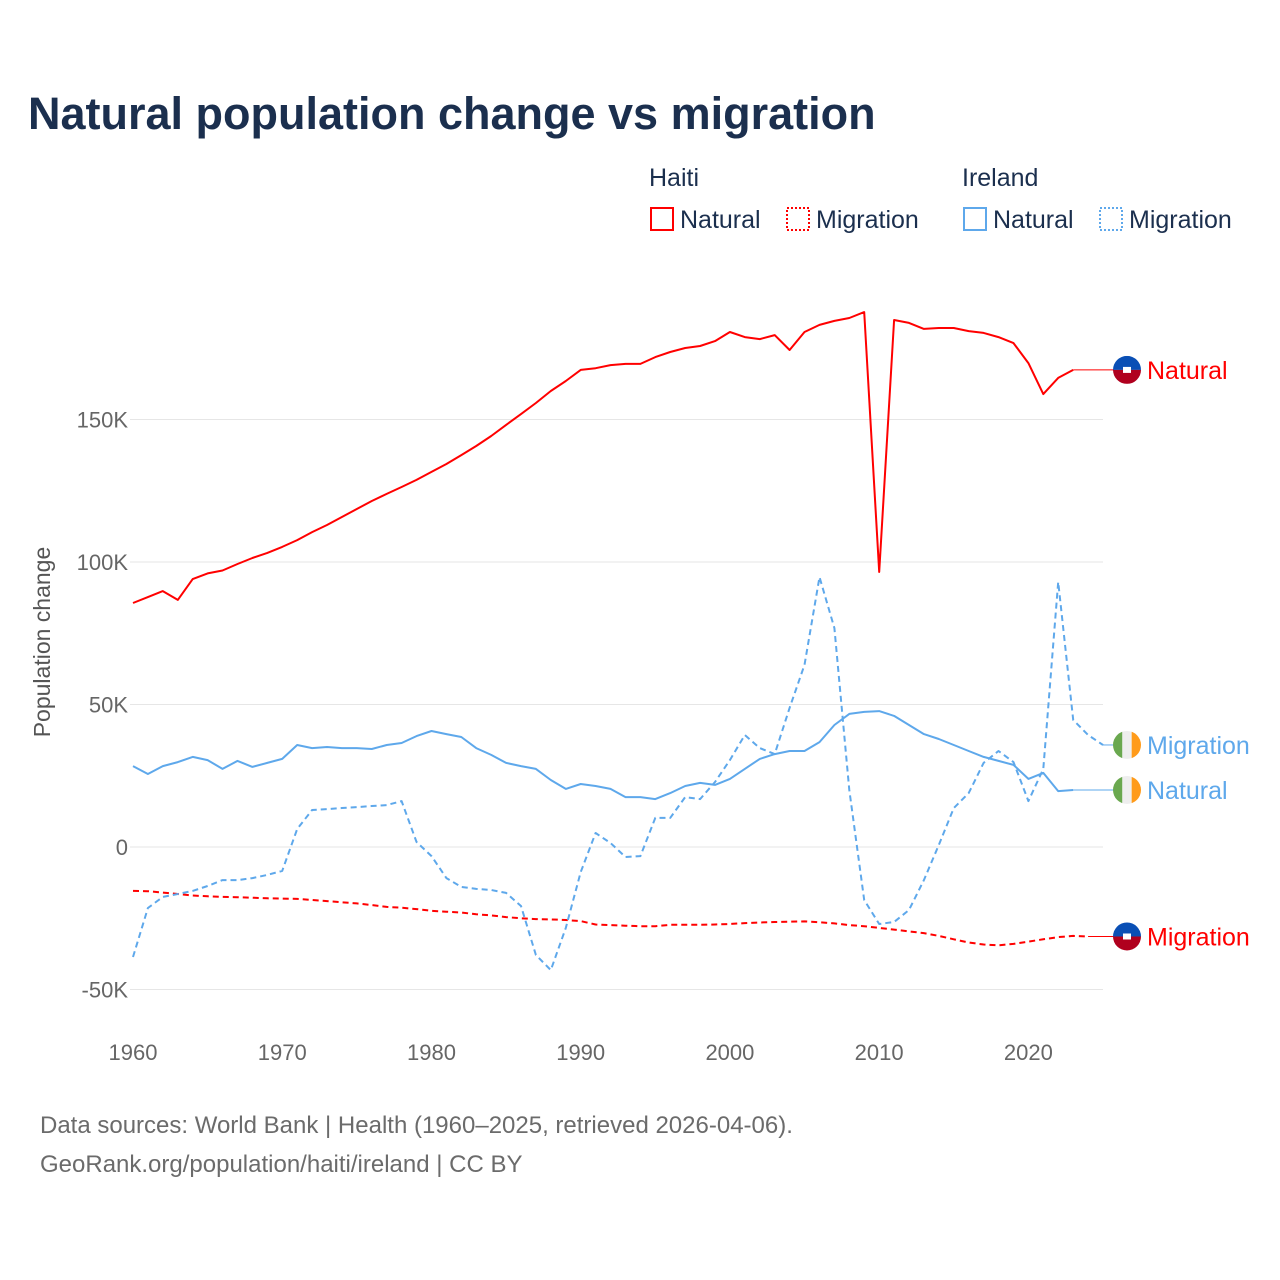 This screenshot has height=1280, width=1280. What do you see at coordinates (610, 918) in the screenshot?
I see `series-line-haiti-migration` at bounding box center [610, 918].